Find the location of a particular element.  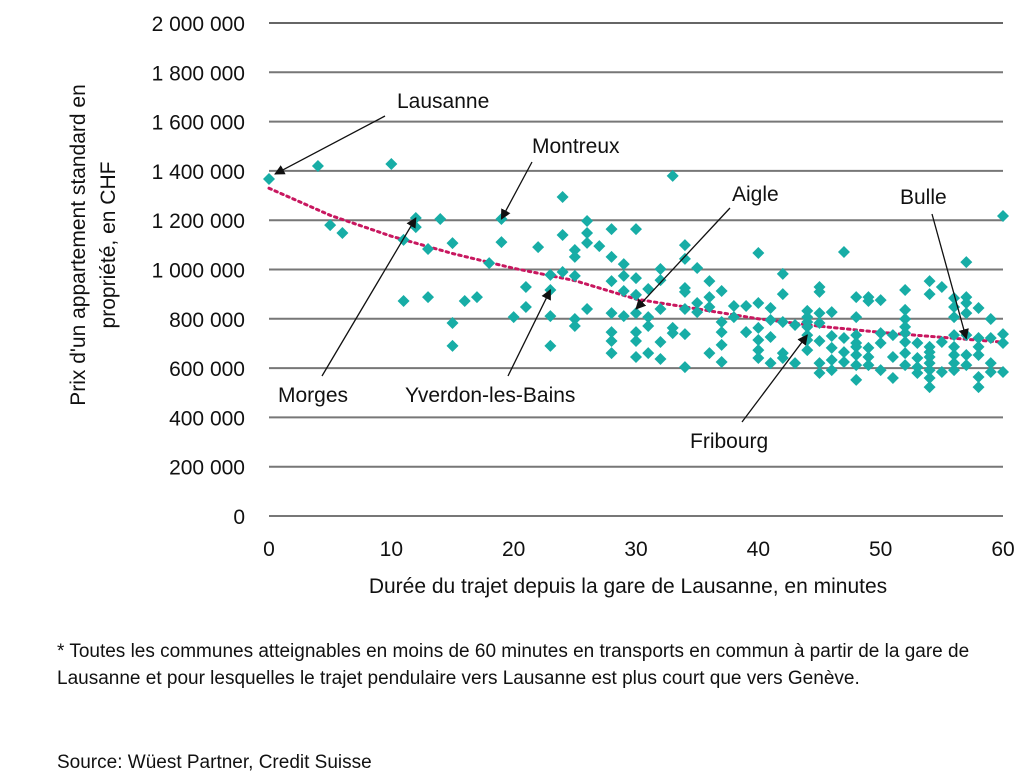

annotation-label: Bulle is located at coordinates (923, 197).